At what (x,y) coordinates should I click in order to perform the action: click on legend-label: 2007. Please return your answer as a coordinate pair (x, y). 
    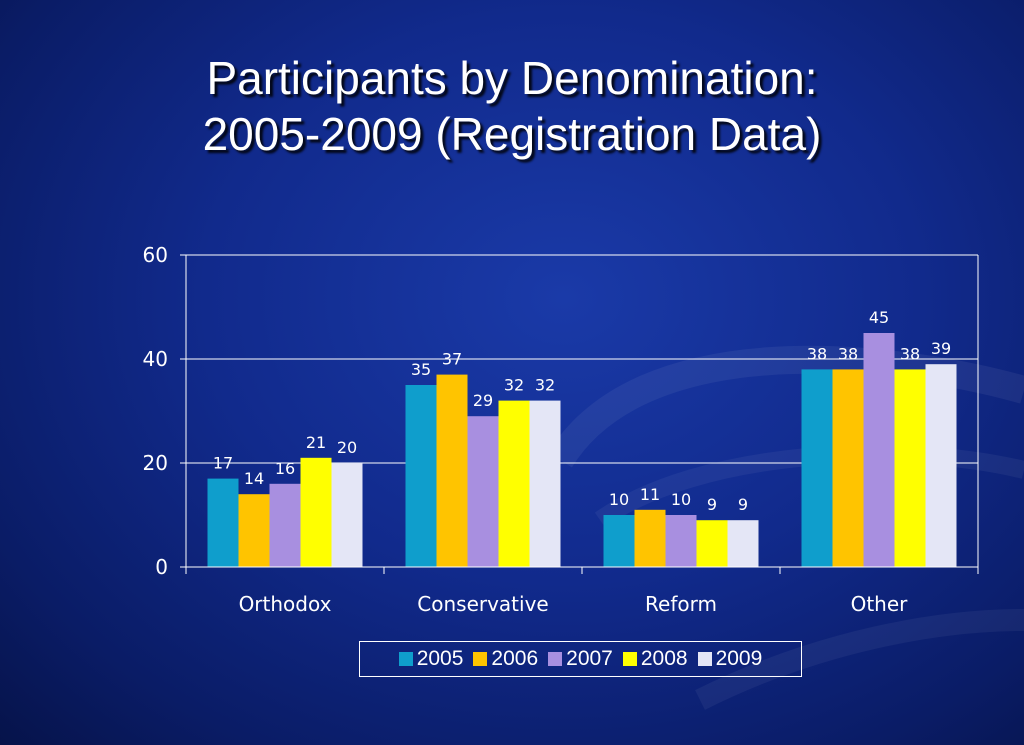
    Looking at the image, I should click on (589, 658).